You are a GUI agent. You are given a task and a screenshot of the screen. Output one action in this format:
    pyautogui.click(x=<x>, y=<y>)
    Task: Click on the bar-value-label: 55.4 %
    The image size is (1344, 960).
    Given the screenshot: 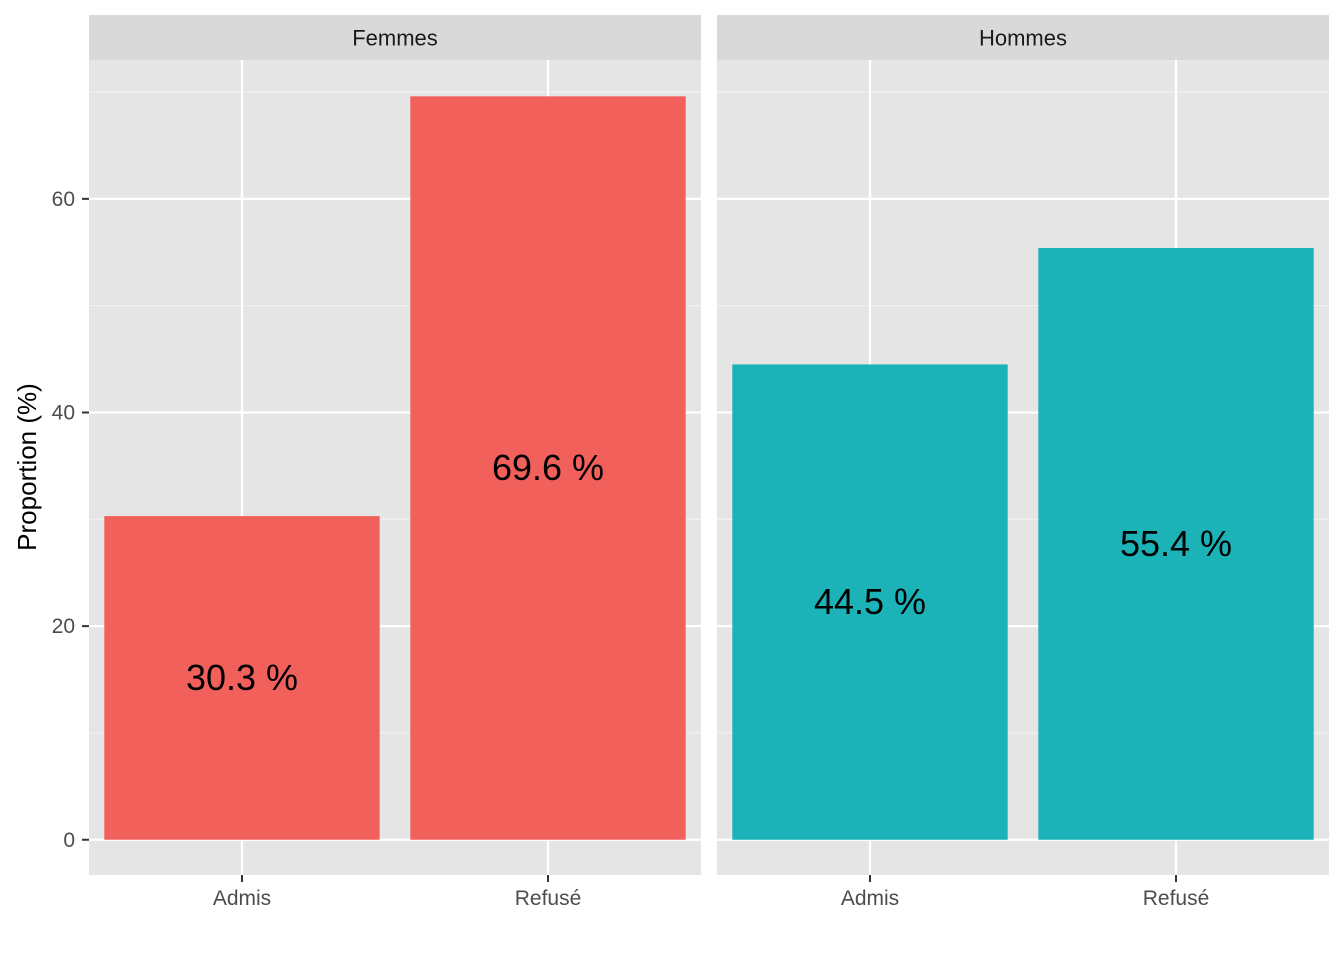 What is the action you would take?
    pyautogui.click(x=1176, y=543)
    